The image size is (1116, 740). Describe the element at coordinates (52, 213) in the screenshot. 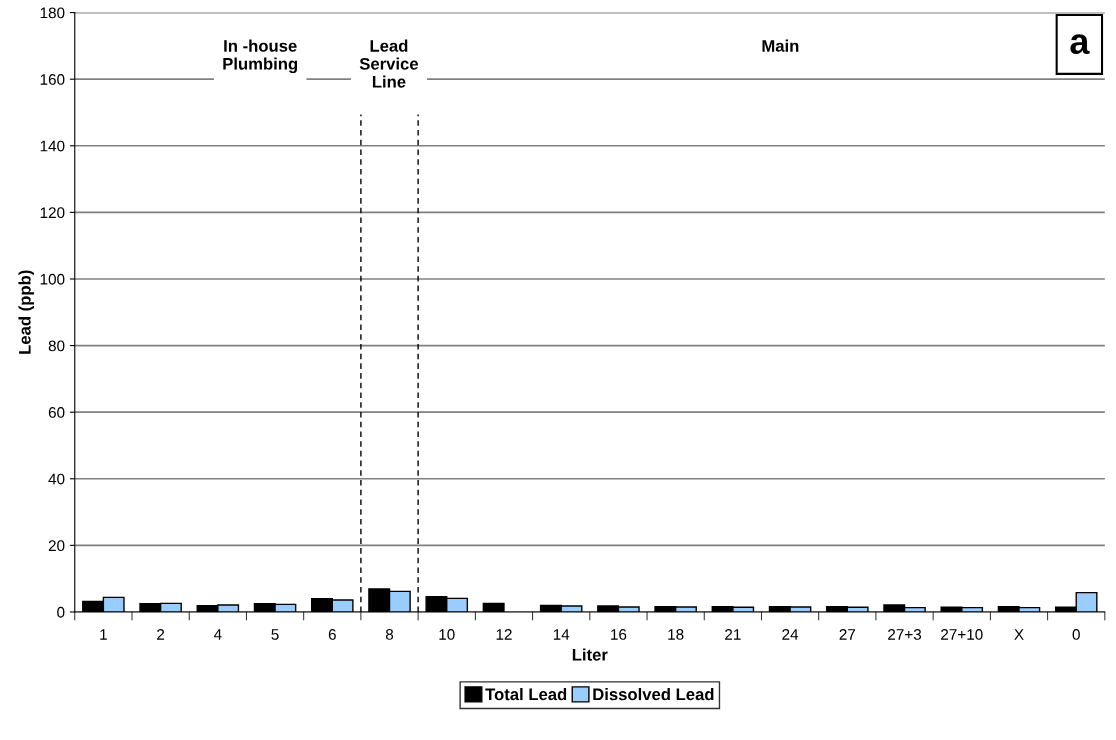

I see `y-tick-label: 120` at that location.